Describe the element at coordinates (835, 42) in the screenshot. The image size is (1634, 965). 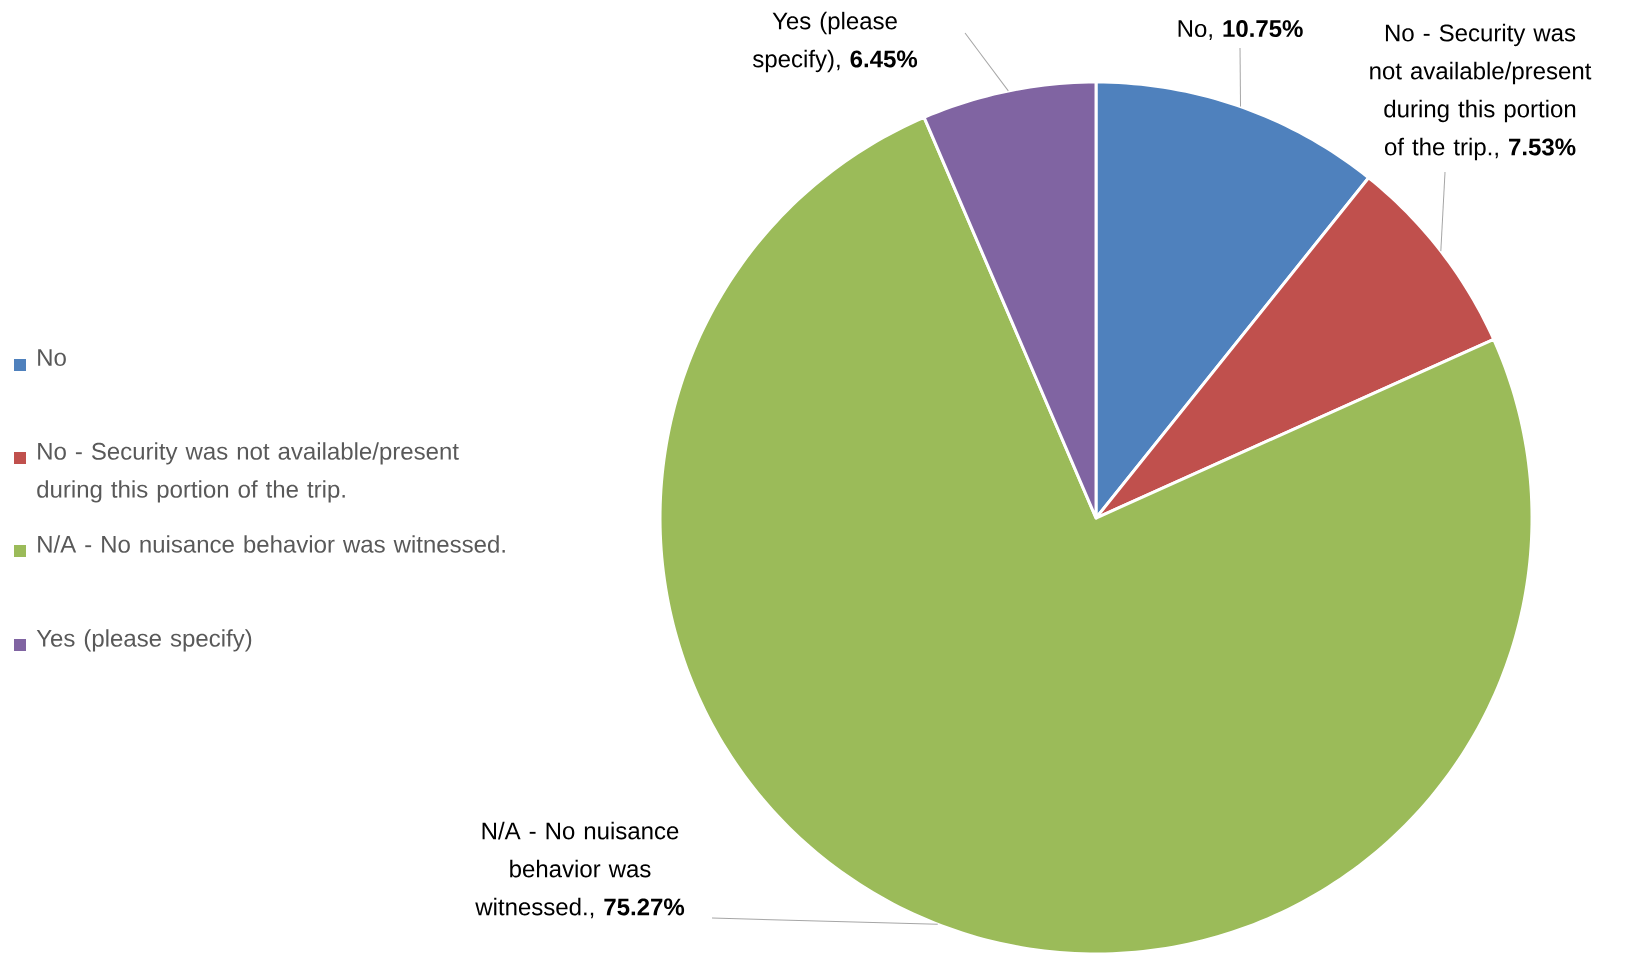
I see `data-label: Yes (please specify), 6.45%` at that location.